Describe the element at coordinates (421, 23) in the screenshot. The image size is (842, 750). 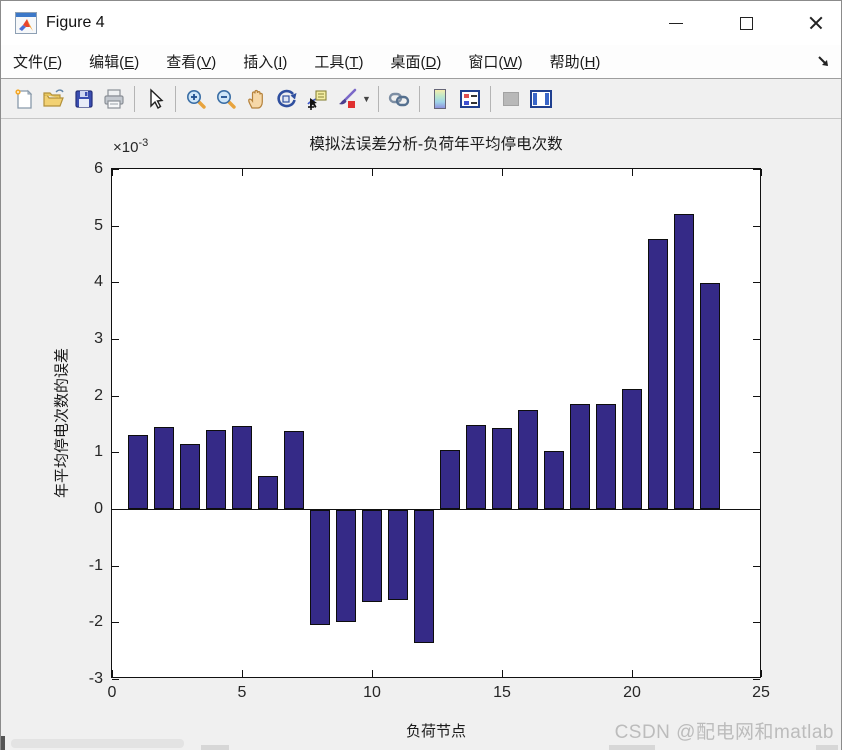
I see `title-bar: Figure 4` at that location.